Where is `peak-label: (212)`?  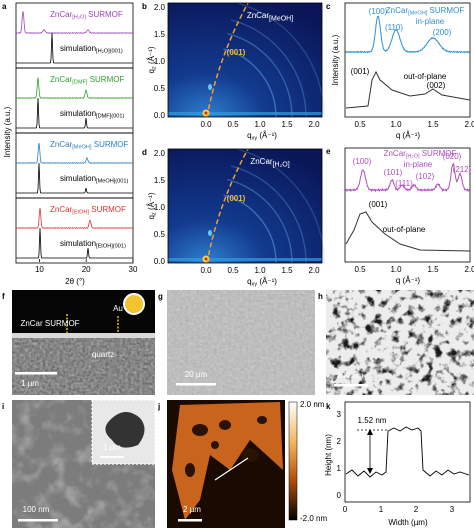 peak-label: (212) is located at coordinates (462, 169).